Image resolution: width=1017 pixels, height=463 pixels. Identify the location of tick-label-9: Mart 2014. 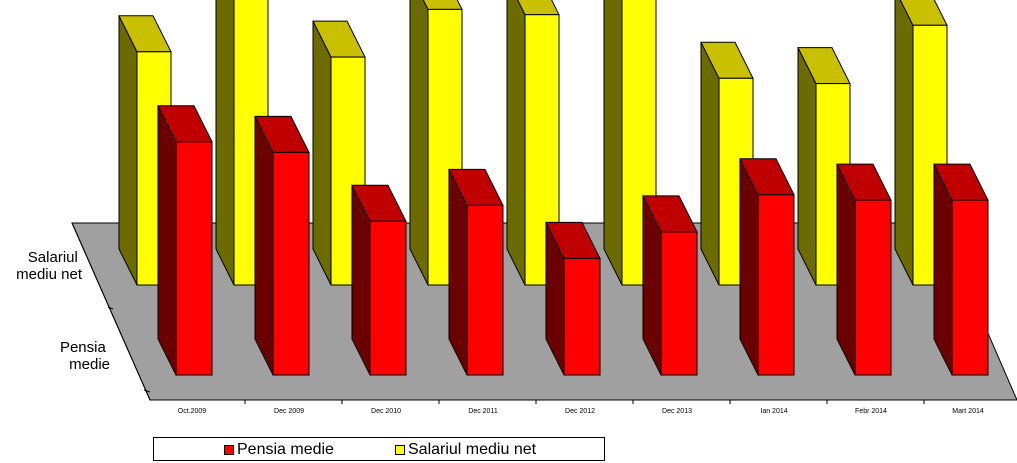
(968, 411).